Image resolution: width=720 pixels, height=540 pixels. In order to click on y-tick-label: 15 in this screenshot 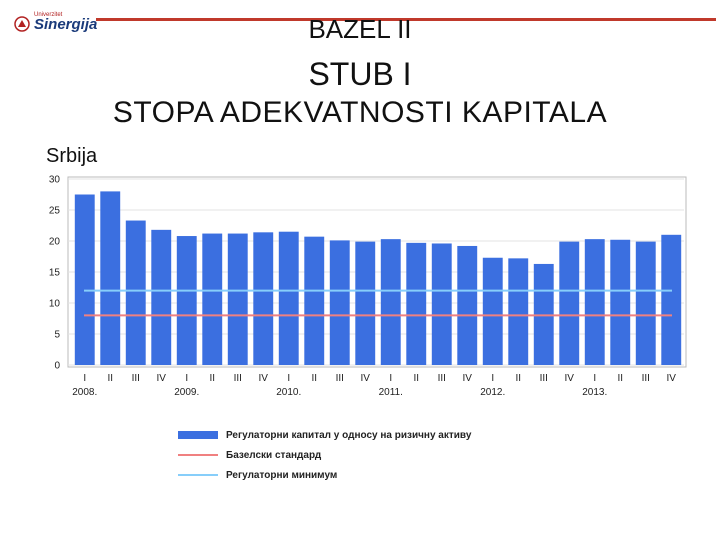, I will do `click(55, 273)`.